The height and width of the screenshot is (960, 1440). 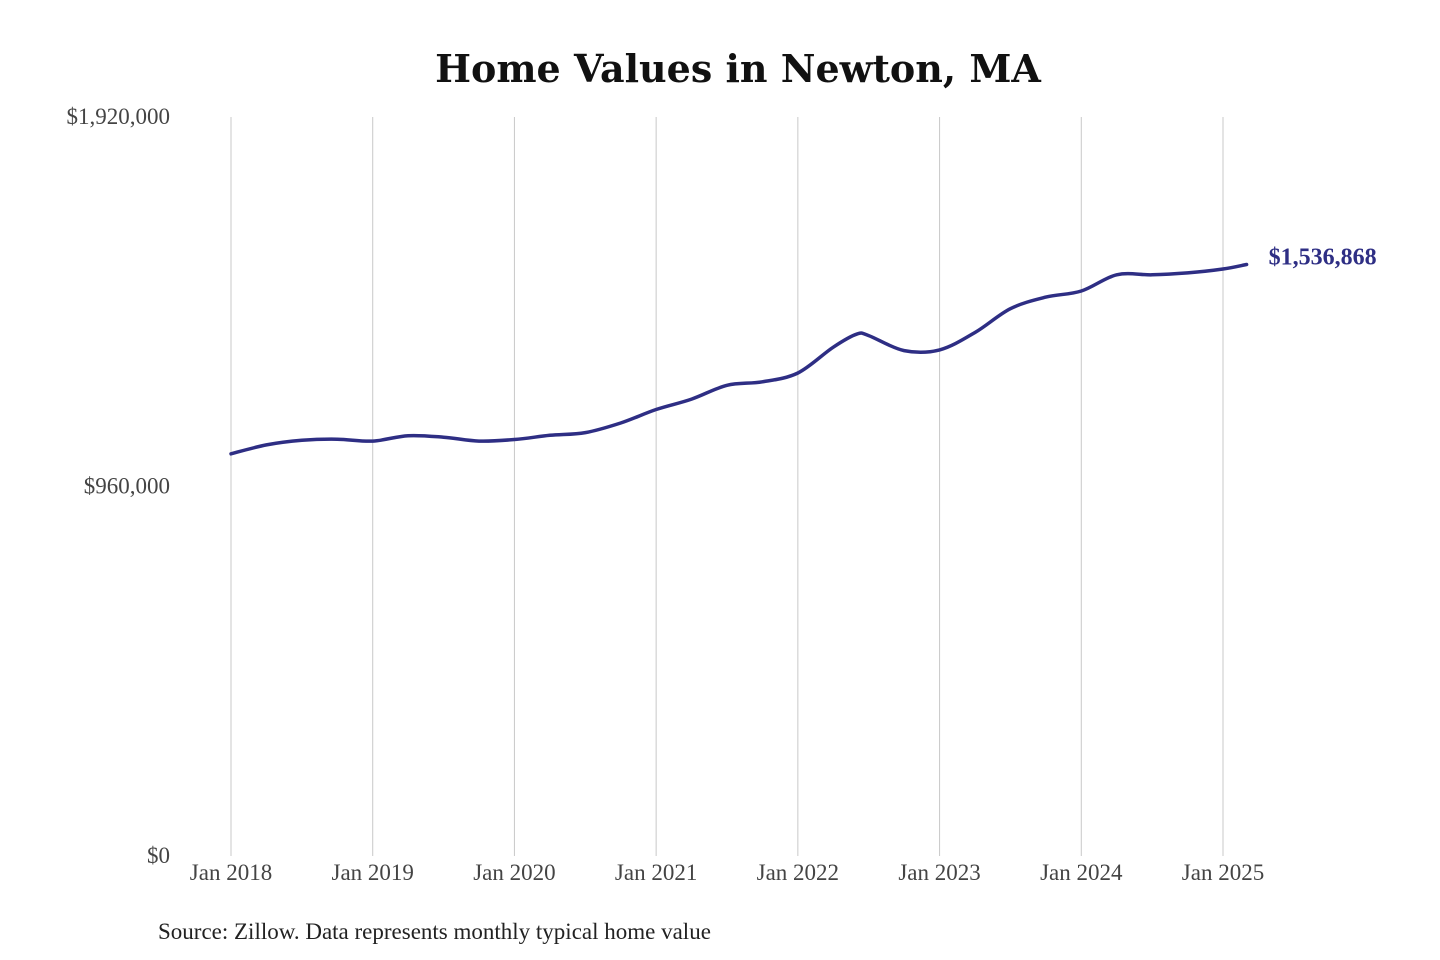 I want to click on y-tick-label: $960,000, so click(x=127, y=486).